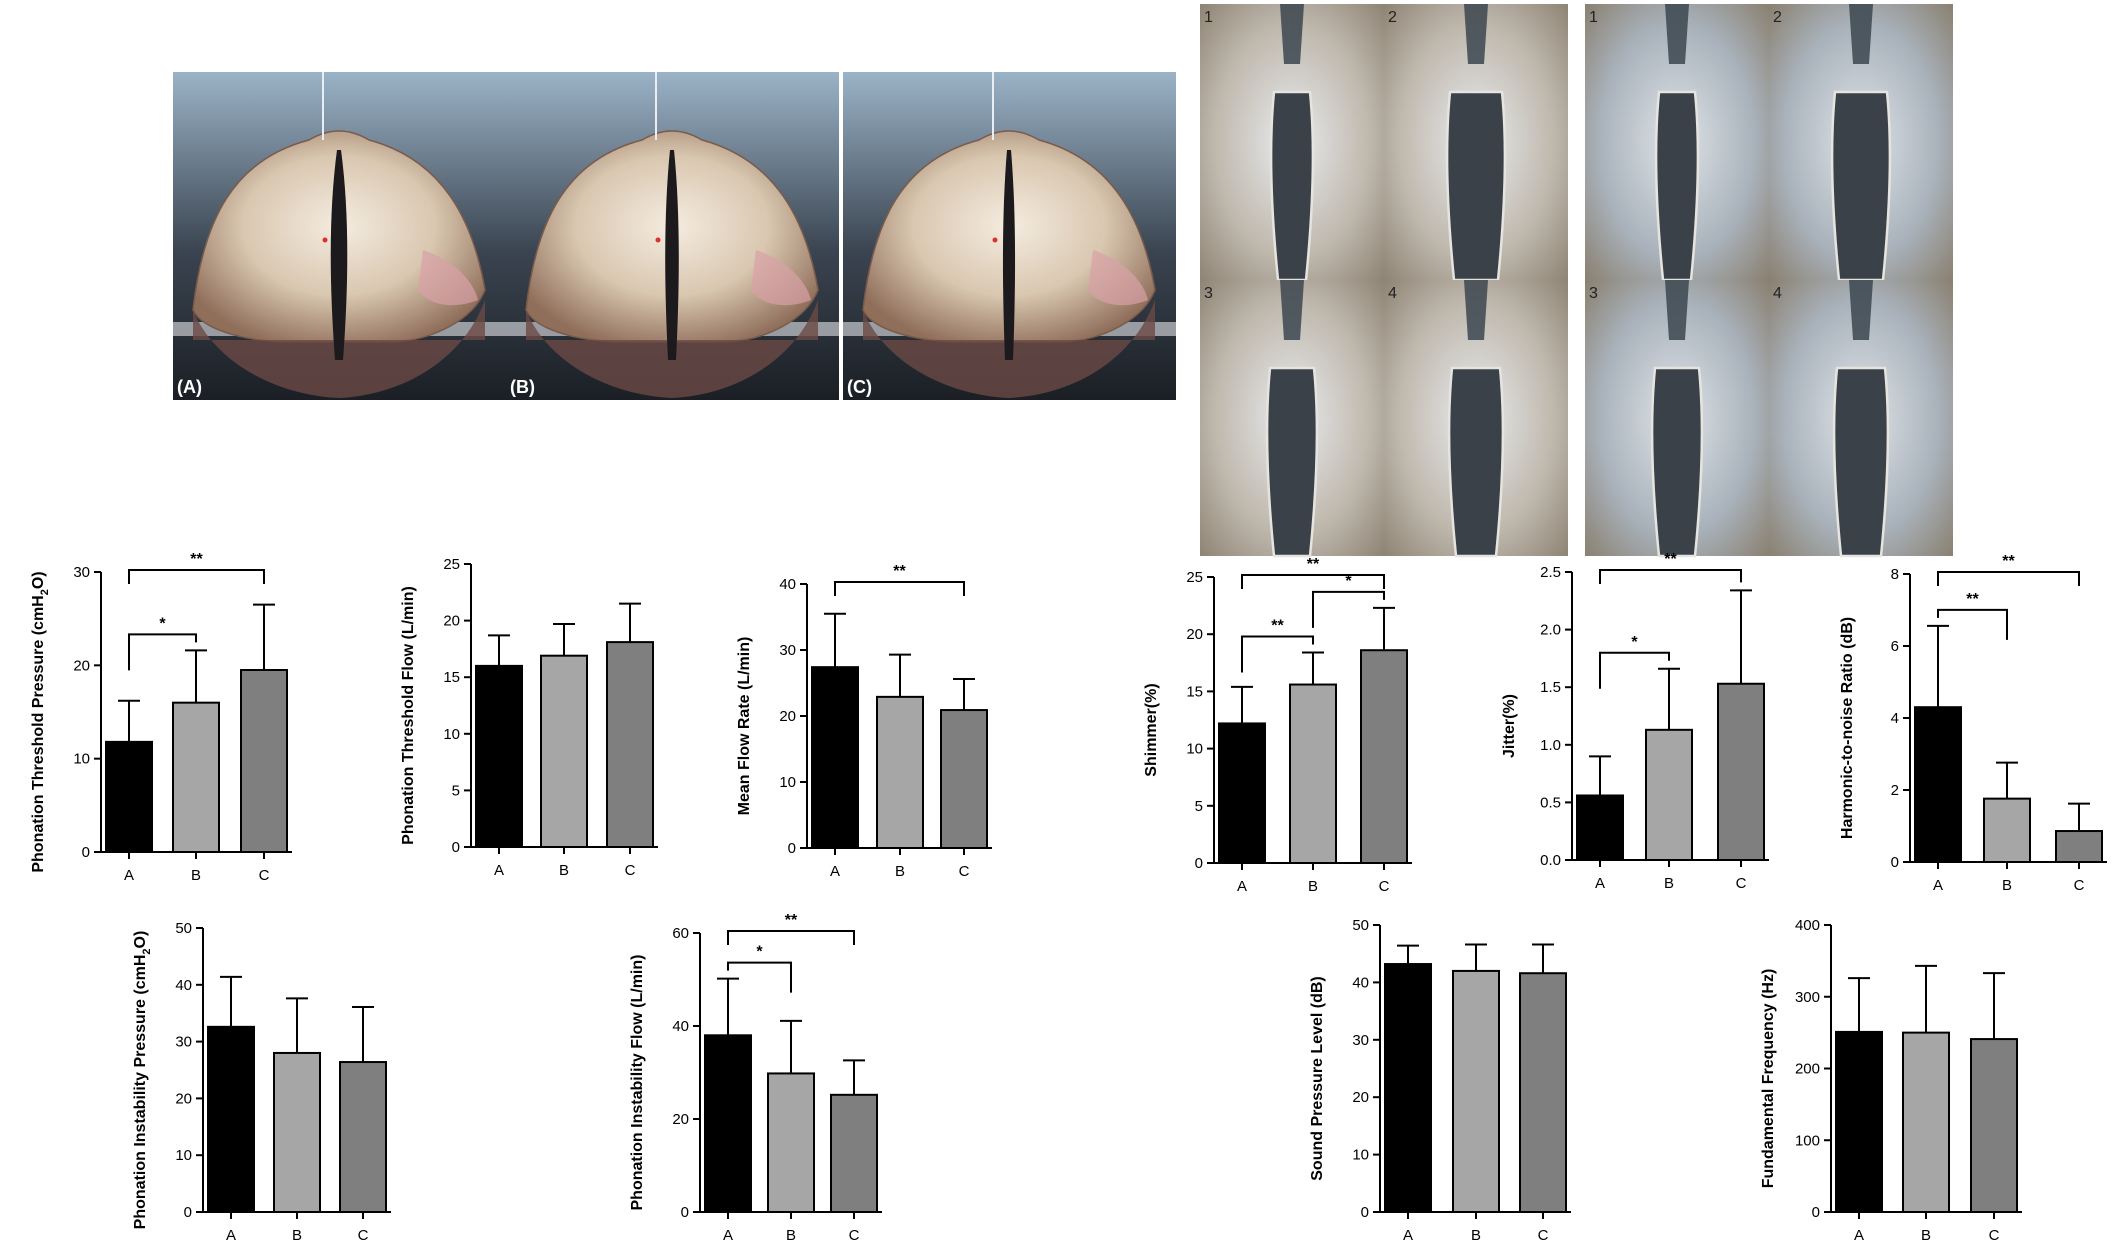 The width and height of the screenshot is (2128, 1256). Describe the element at coordinates (680, 1026) in the screenshot. I see `y-tick-label: 40` at that location.